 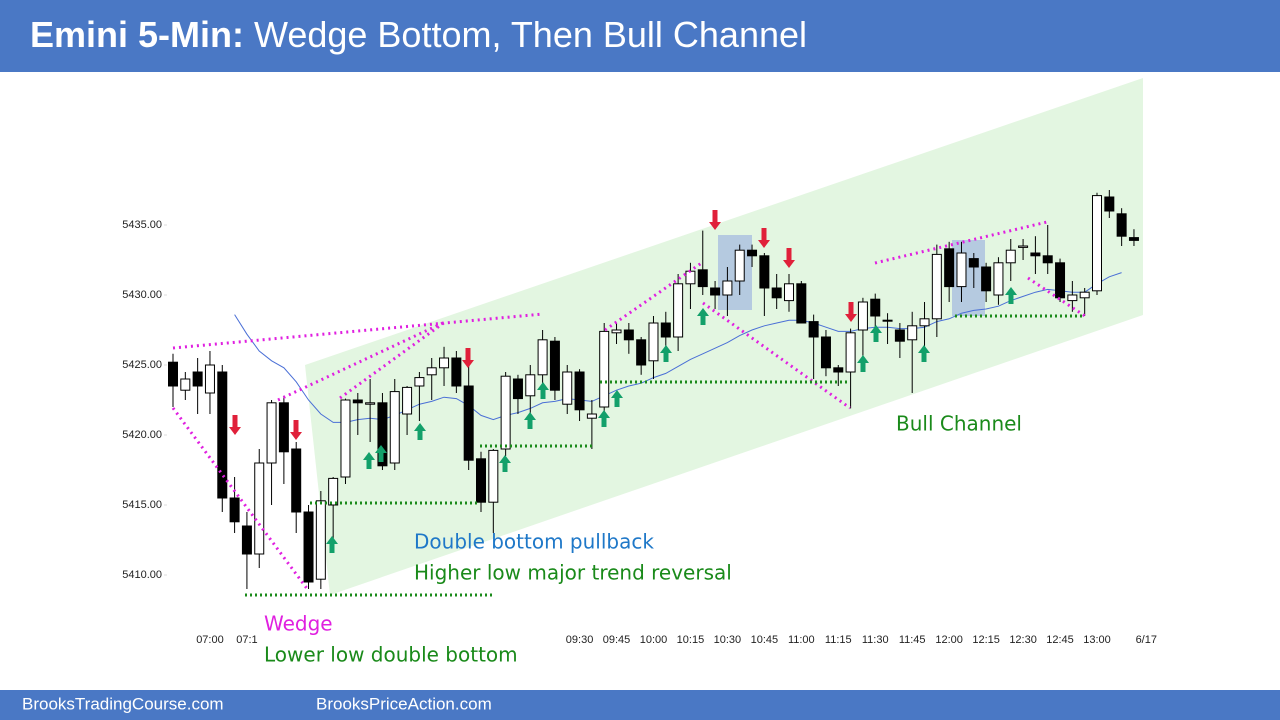 I want to click on x-tick-label: 09:45, so click(x=617, y=640).